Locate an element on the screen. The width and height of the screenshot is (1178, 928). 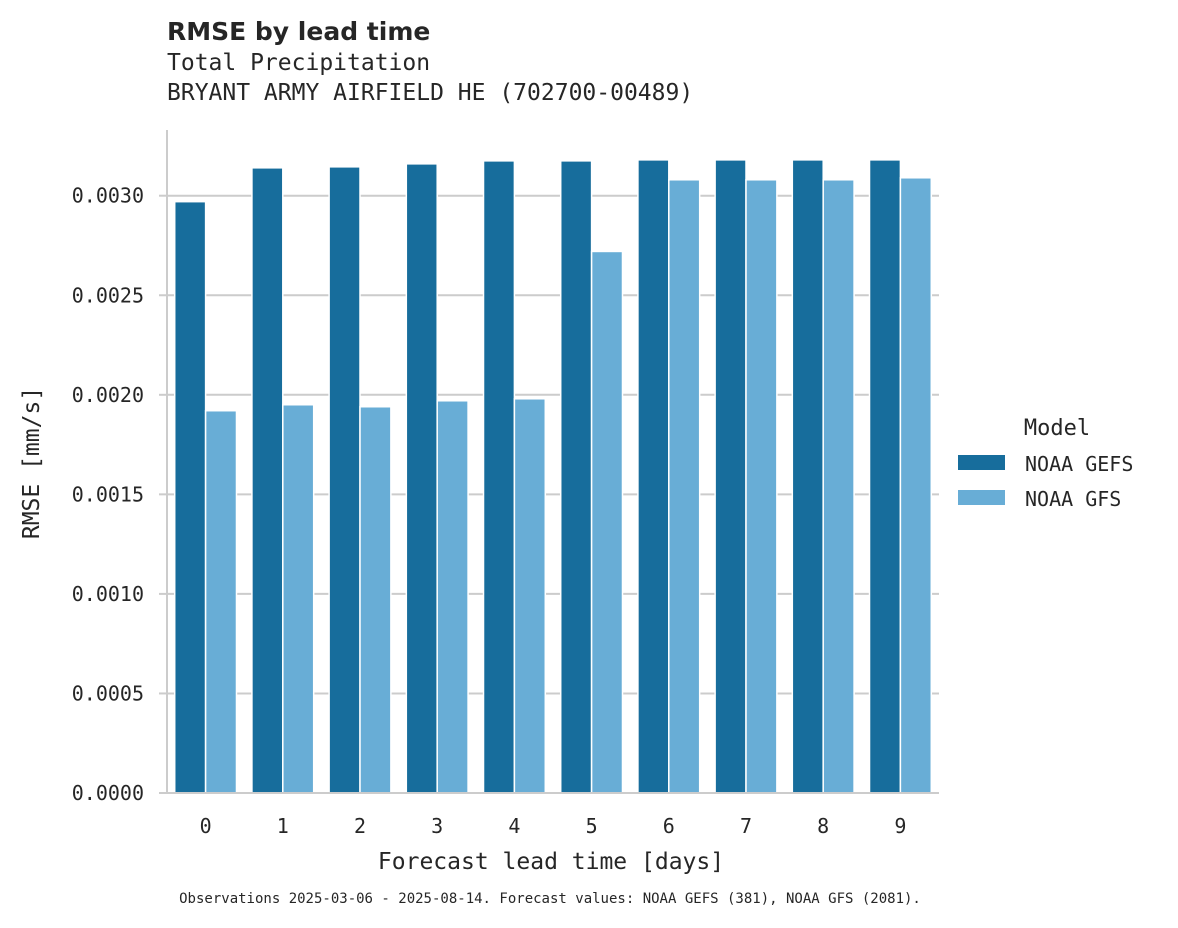
legend-swatch-gefs is located at coordinates (981, 462).